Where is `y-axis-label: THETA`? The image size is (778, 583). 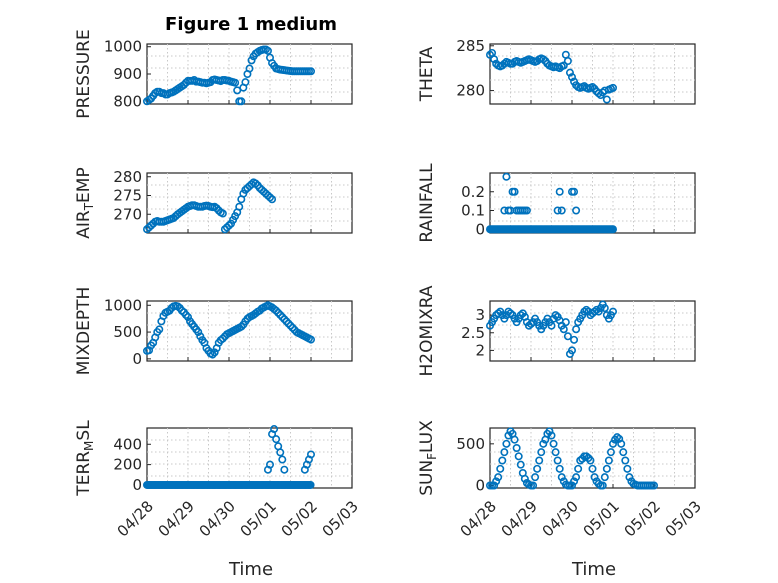 y-axis-label: THETA is located at coordinates (427, 74).